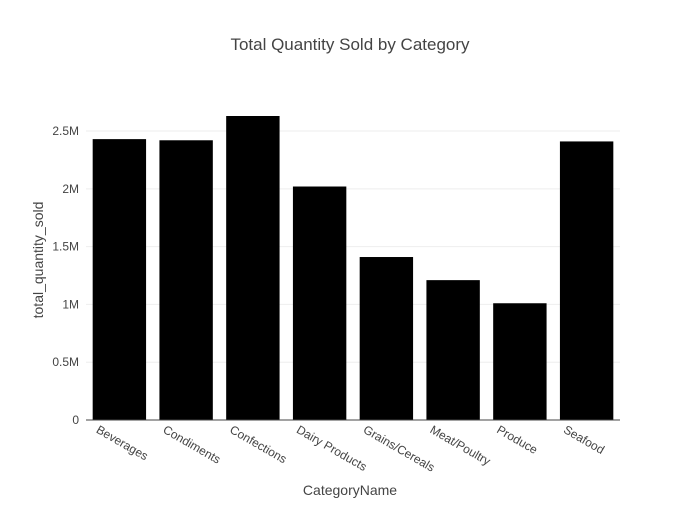 The width and height of the screenshot is (700, 505). Describe the element at coordinates (75, 420) in the screenshot. I see `y-tick-label: 0` at that location.